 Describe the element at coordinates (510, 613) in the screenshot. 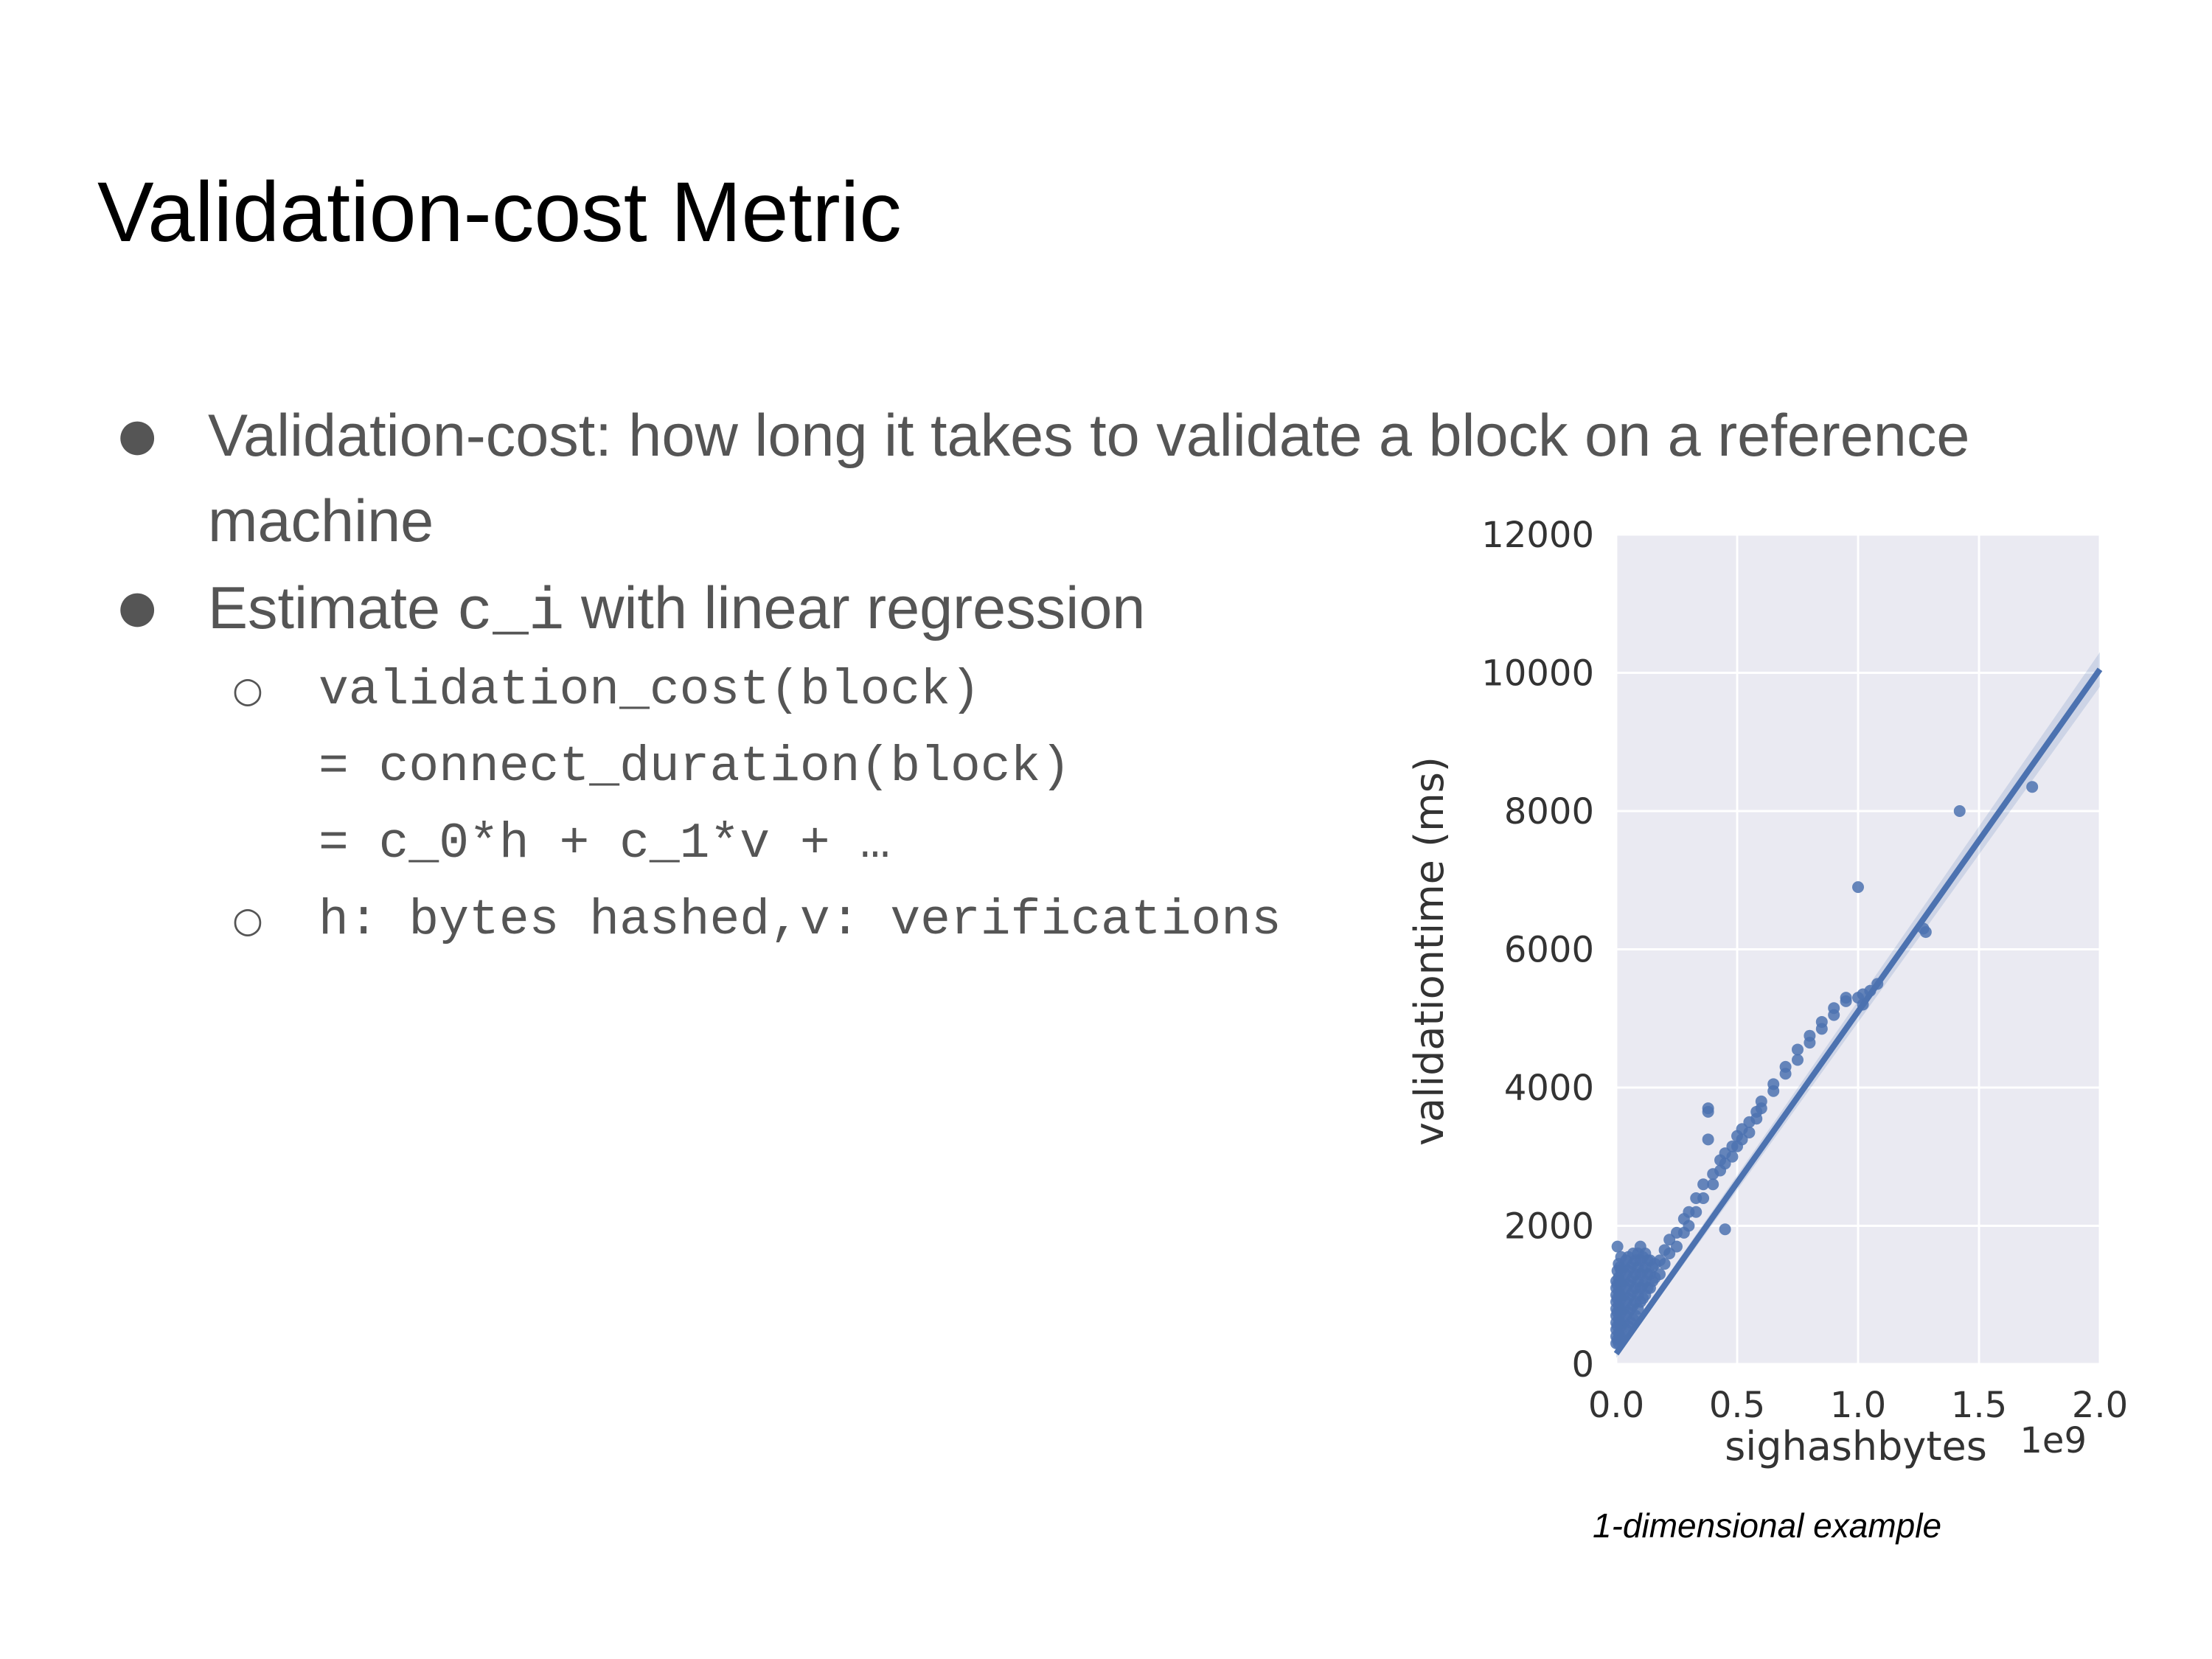

I see `bullet-2-code: c_i` at that location.